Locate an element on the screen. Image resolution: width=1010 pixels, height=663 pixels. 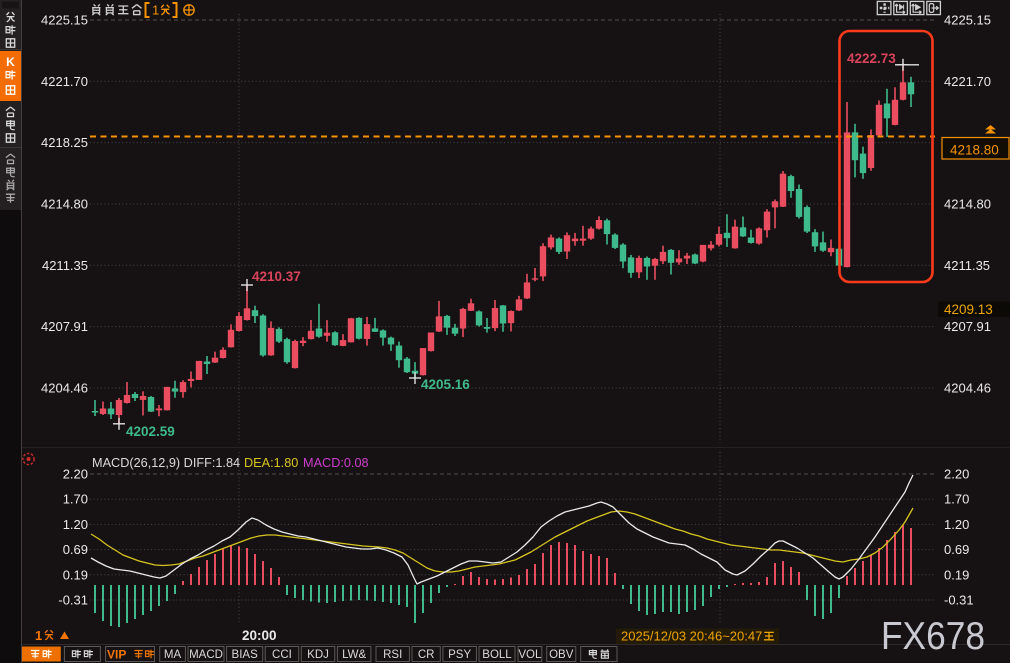
svg-text: 4209.13 is located at coordinates (968, 309).